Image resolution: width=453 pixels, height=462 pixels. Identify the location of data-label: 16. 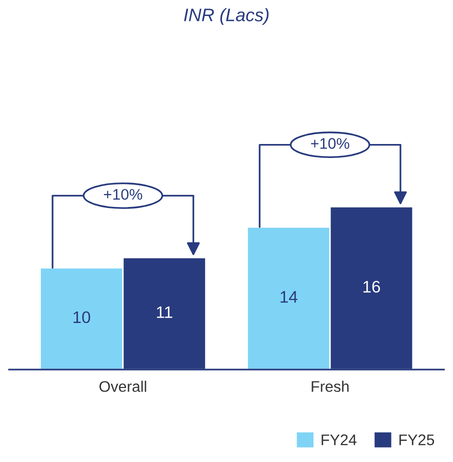
(371, 286).